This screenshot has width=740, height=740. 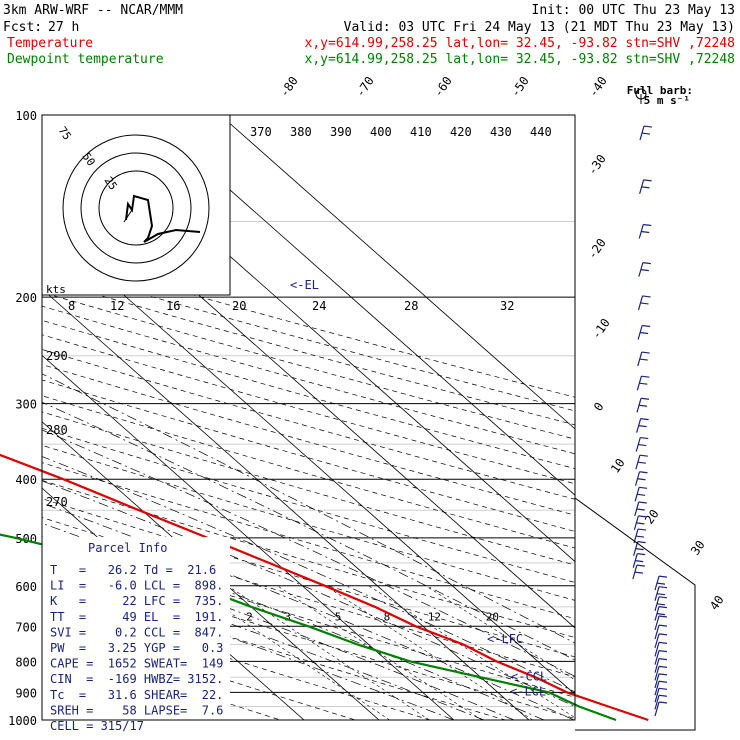 What do you see at coordinates (26, 116) in the screenshot?
I see `pressure-label: 100` at bounding box center [26, 116].